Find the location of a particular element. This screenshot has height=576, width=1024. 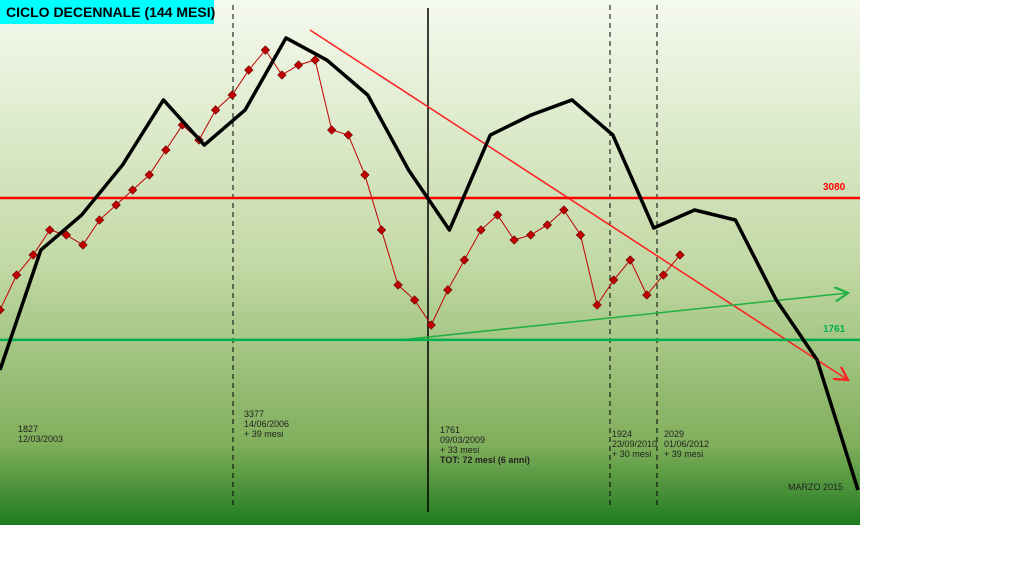

level-label: 1761 is located at coordinates (834, 329).